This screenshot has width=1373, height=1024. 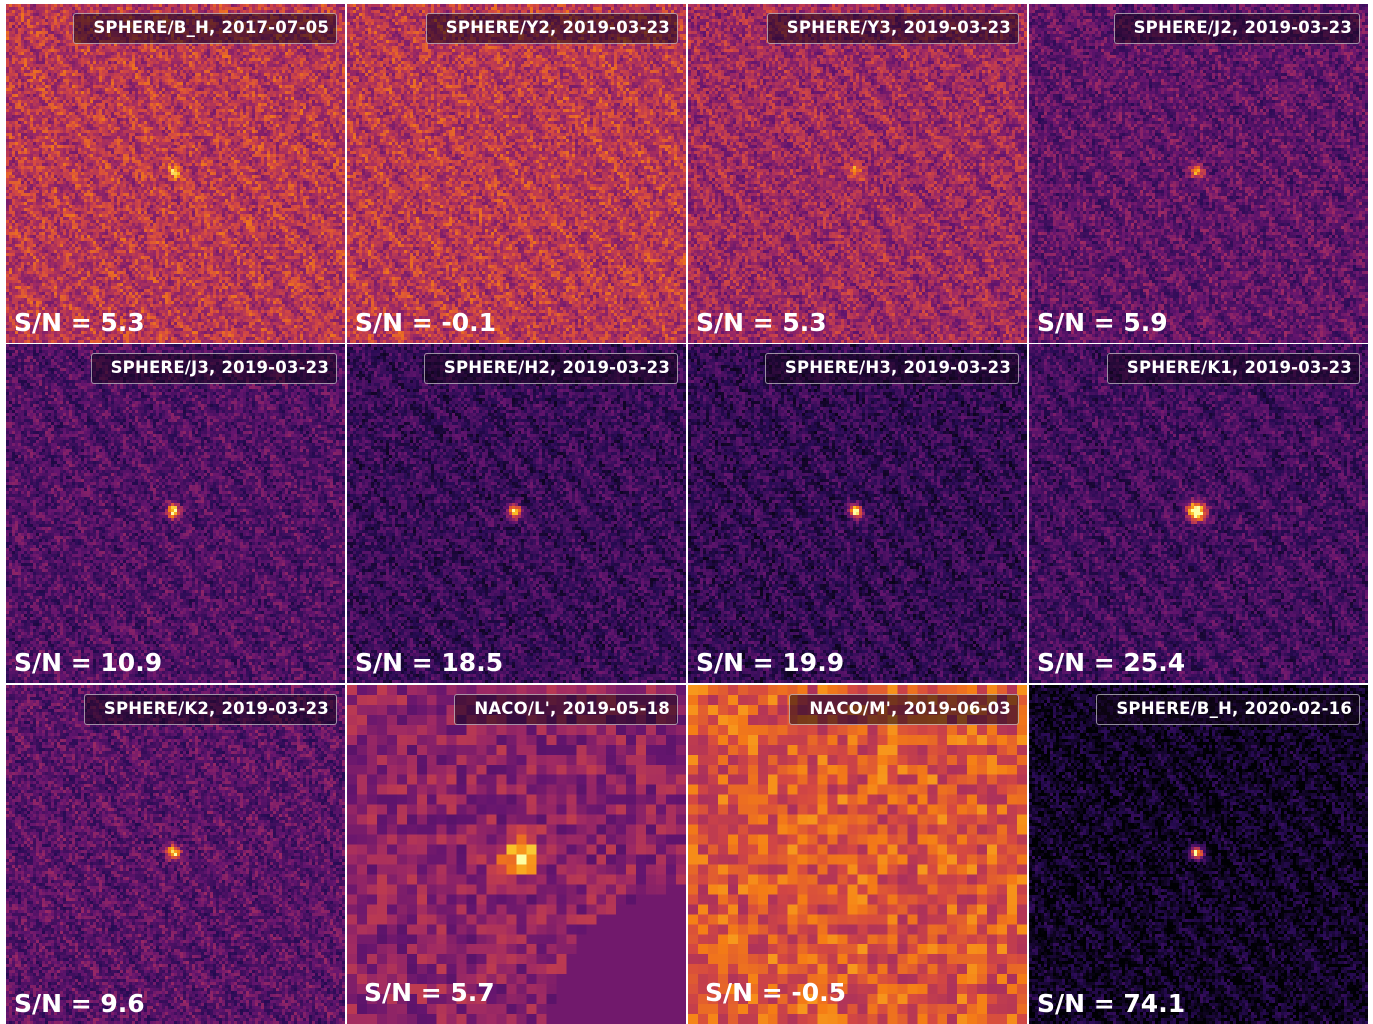 I want to click on panel-label: SPHERE/J2, 2019-03-23, so click(x=1236, y=28).